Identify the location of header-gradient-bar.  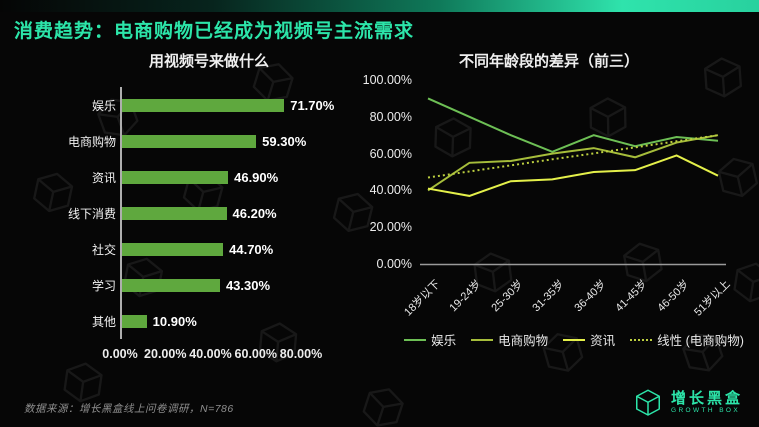
(379, 6).